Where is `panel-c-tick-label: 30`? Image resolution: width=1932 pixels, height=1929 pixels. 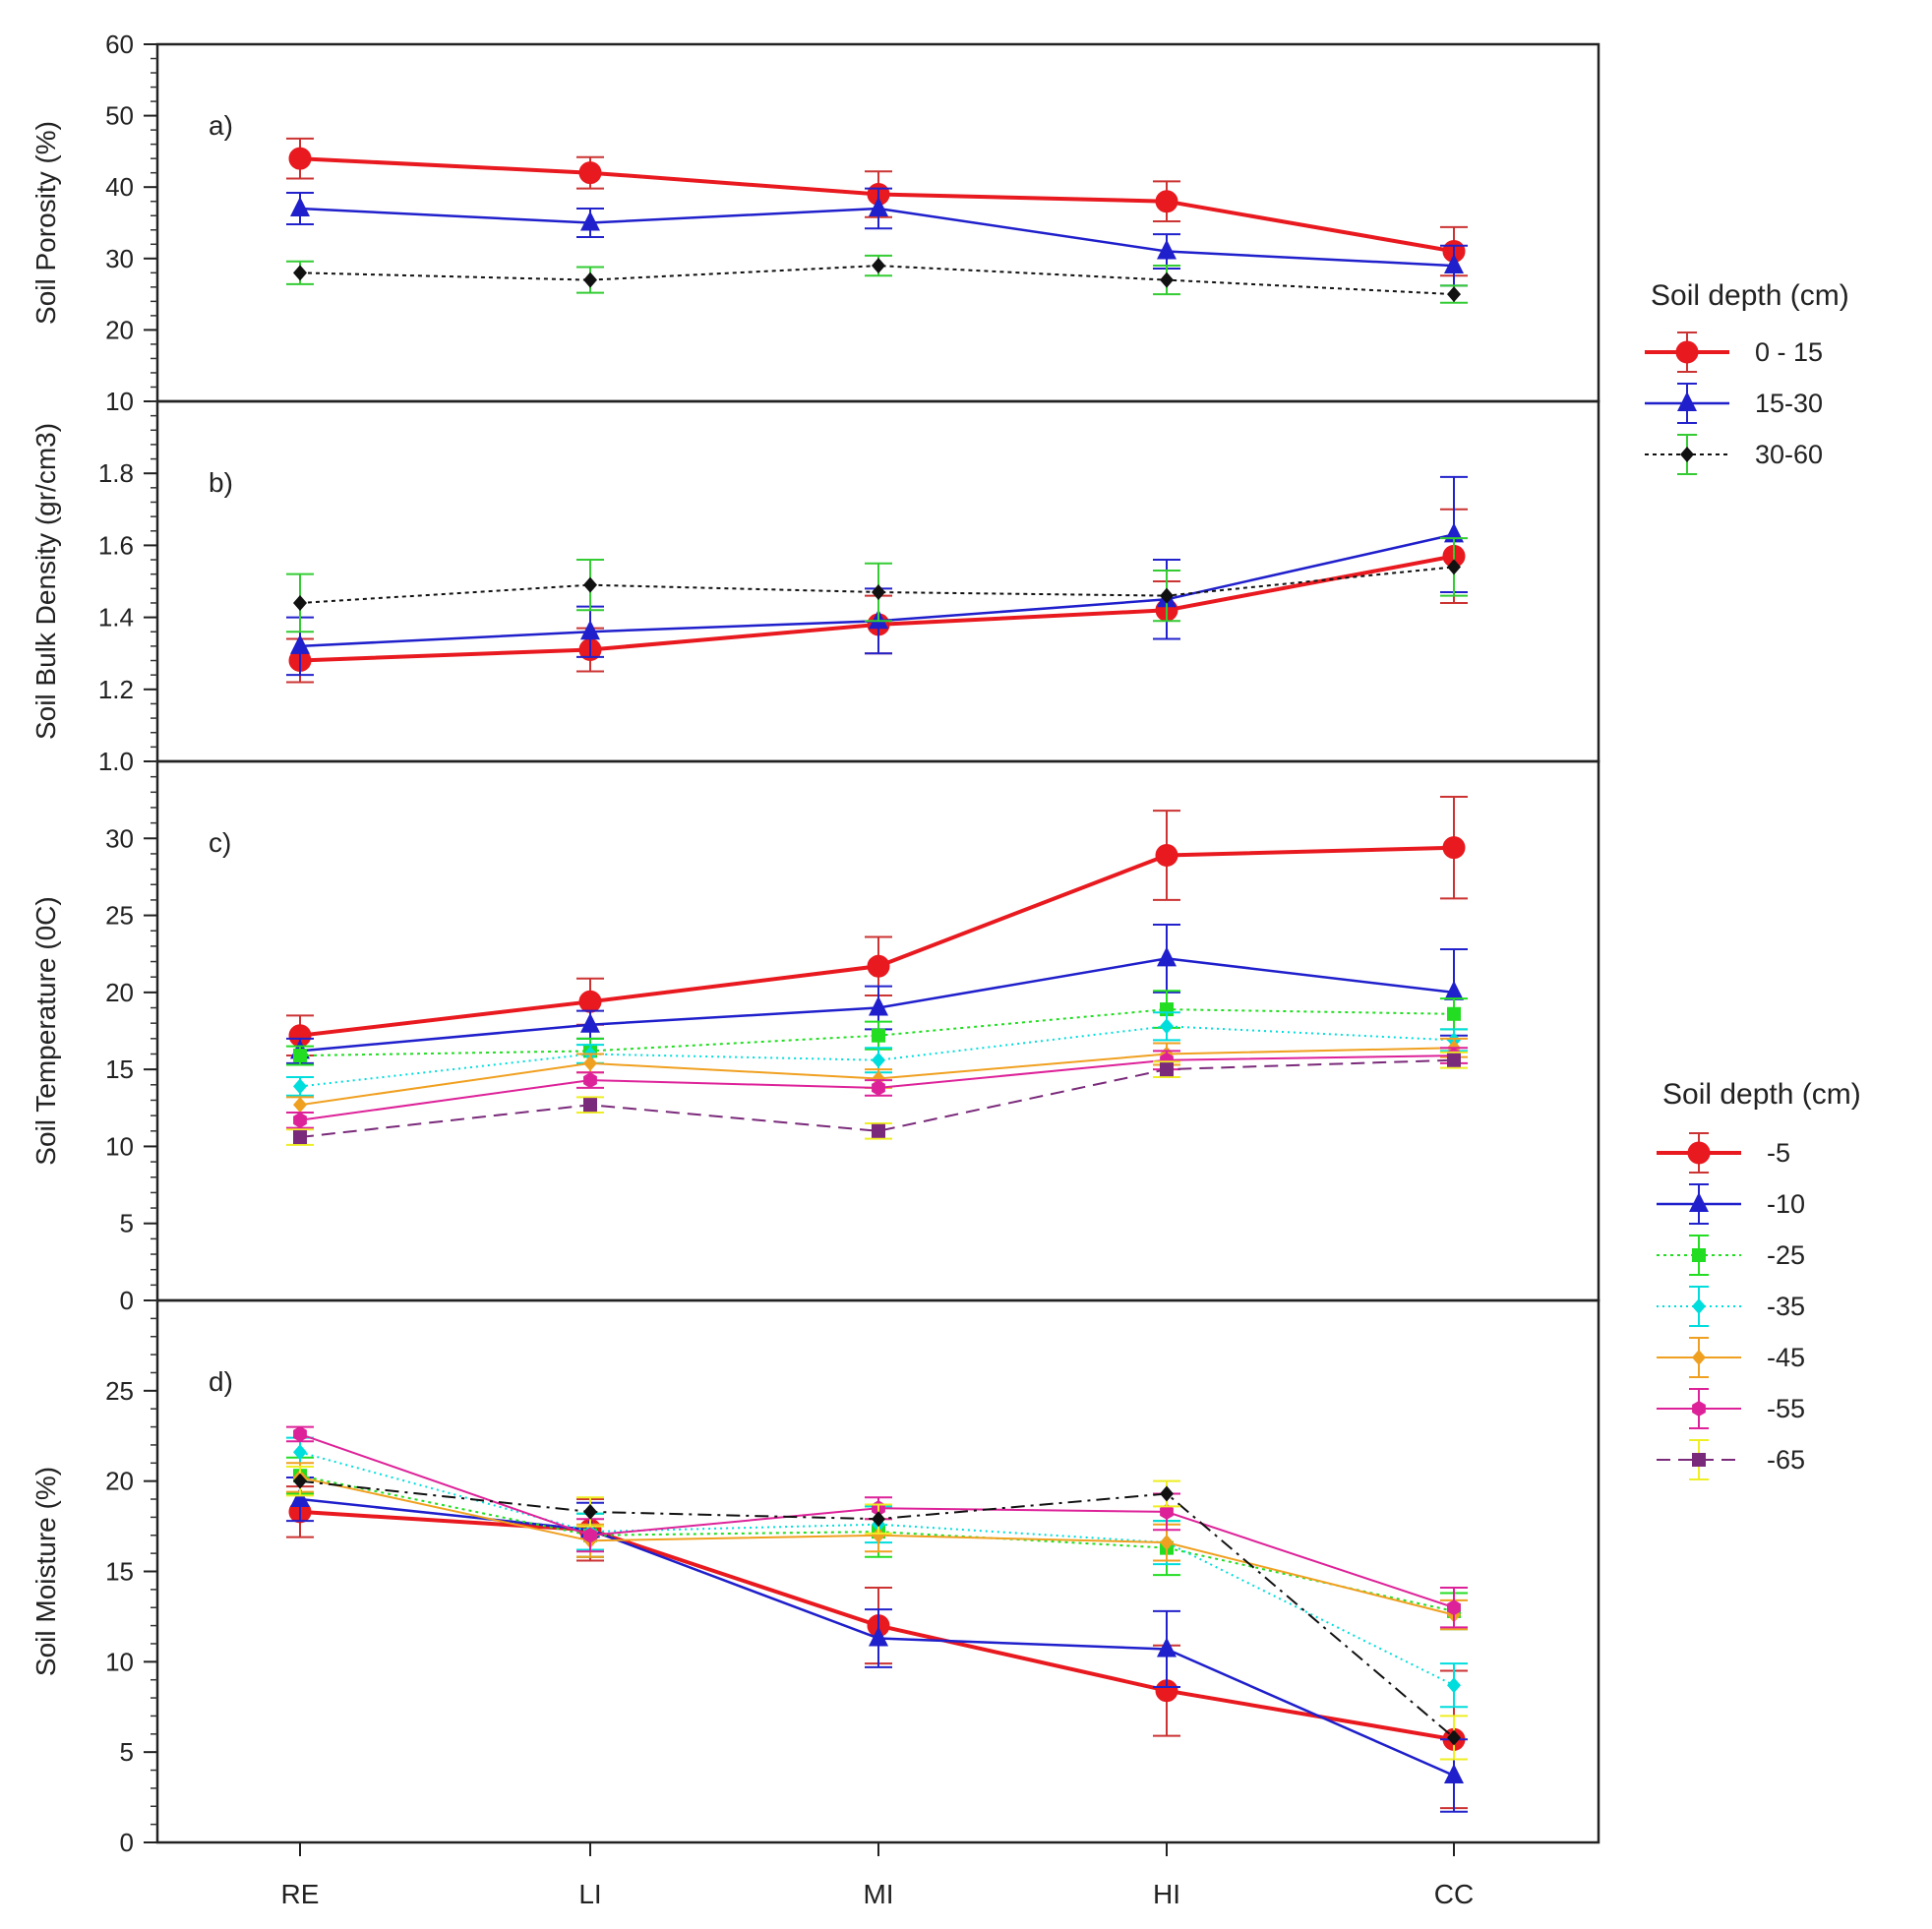 panel-c-tick-label: 30 is located at coordinates (120, 838).